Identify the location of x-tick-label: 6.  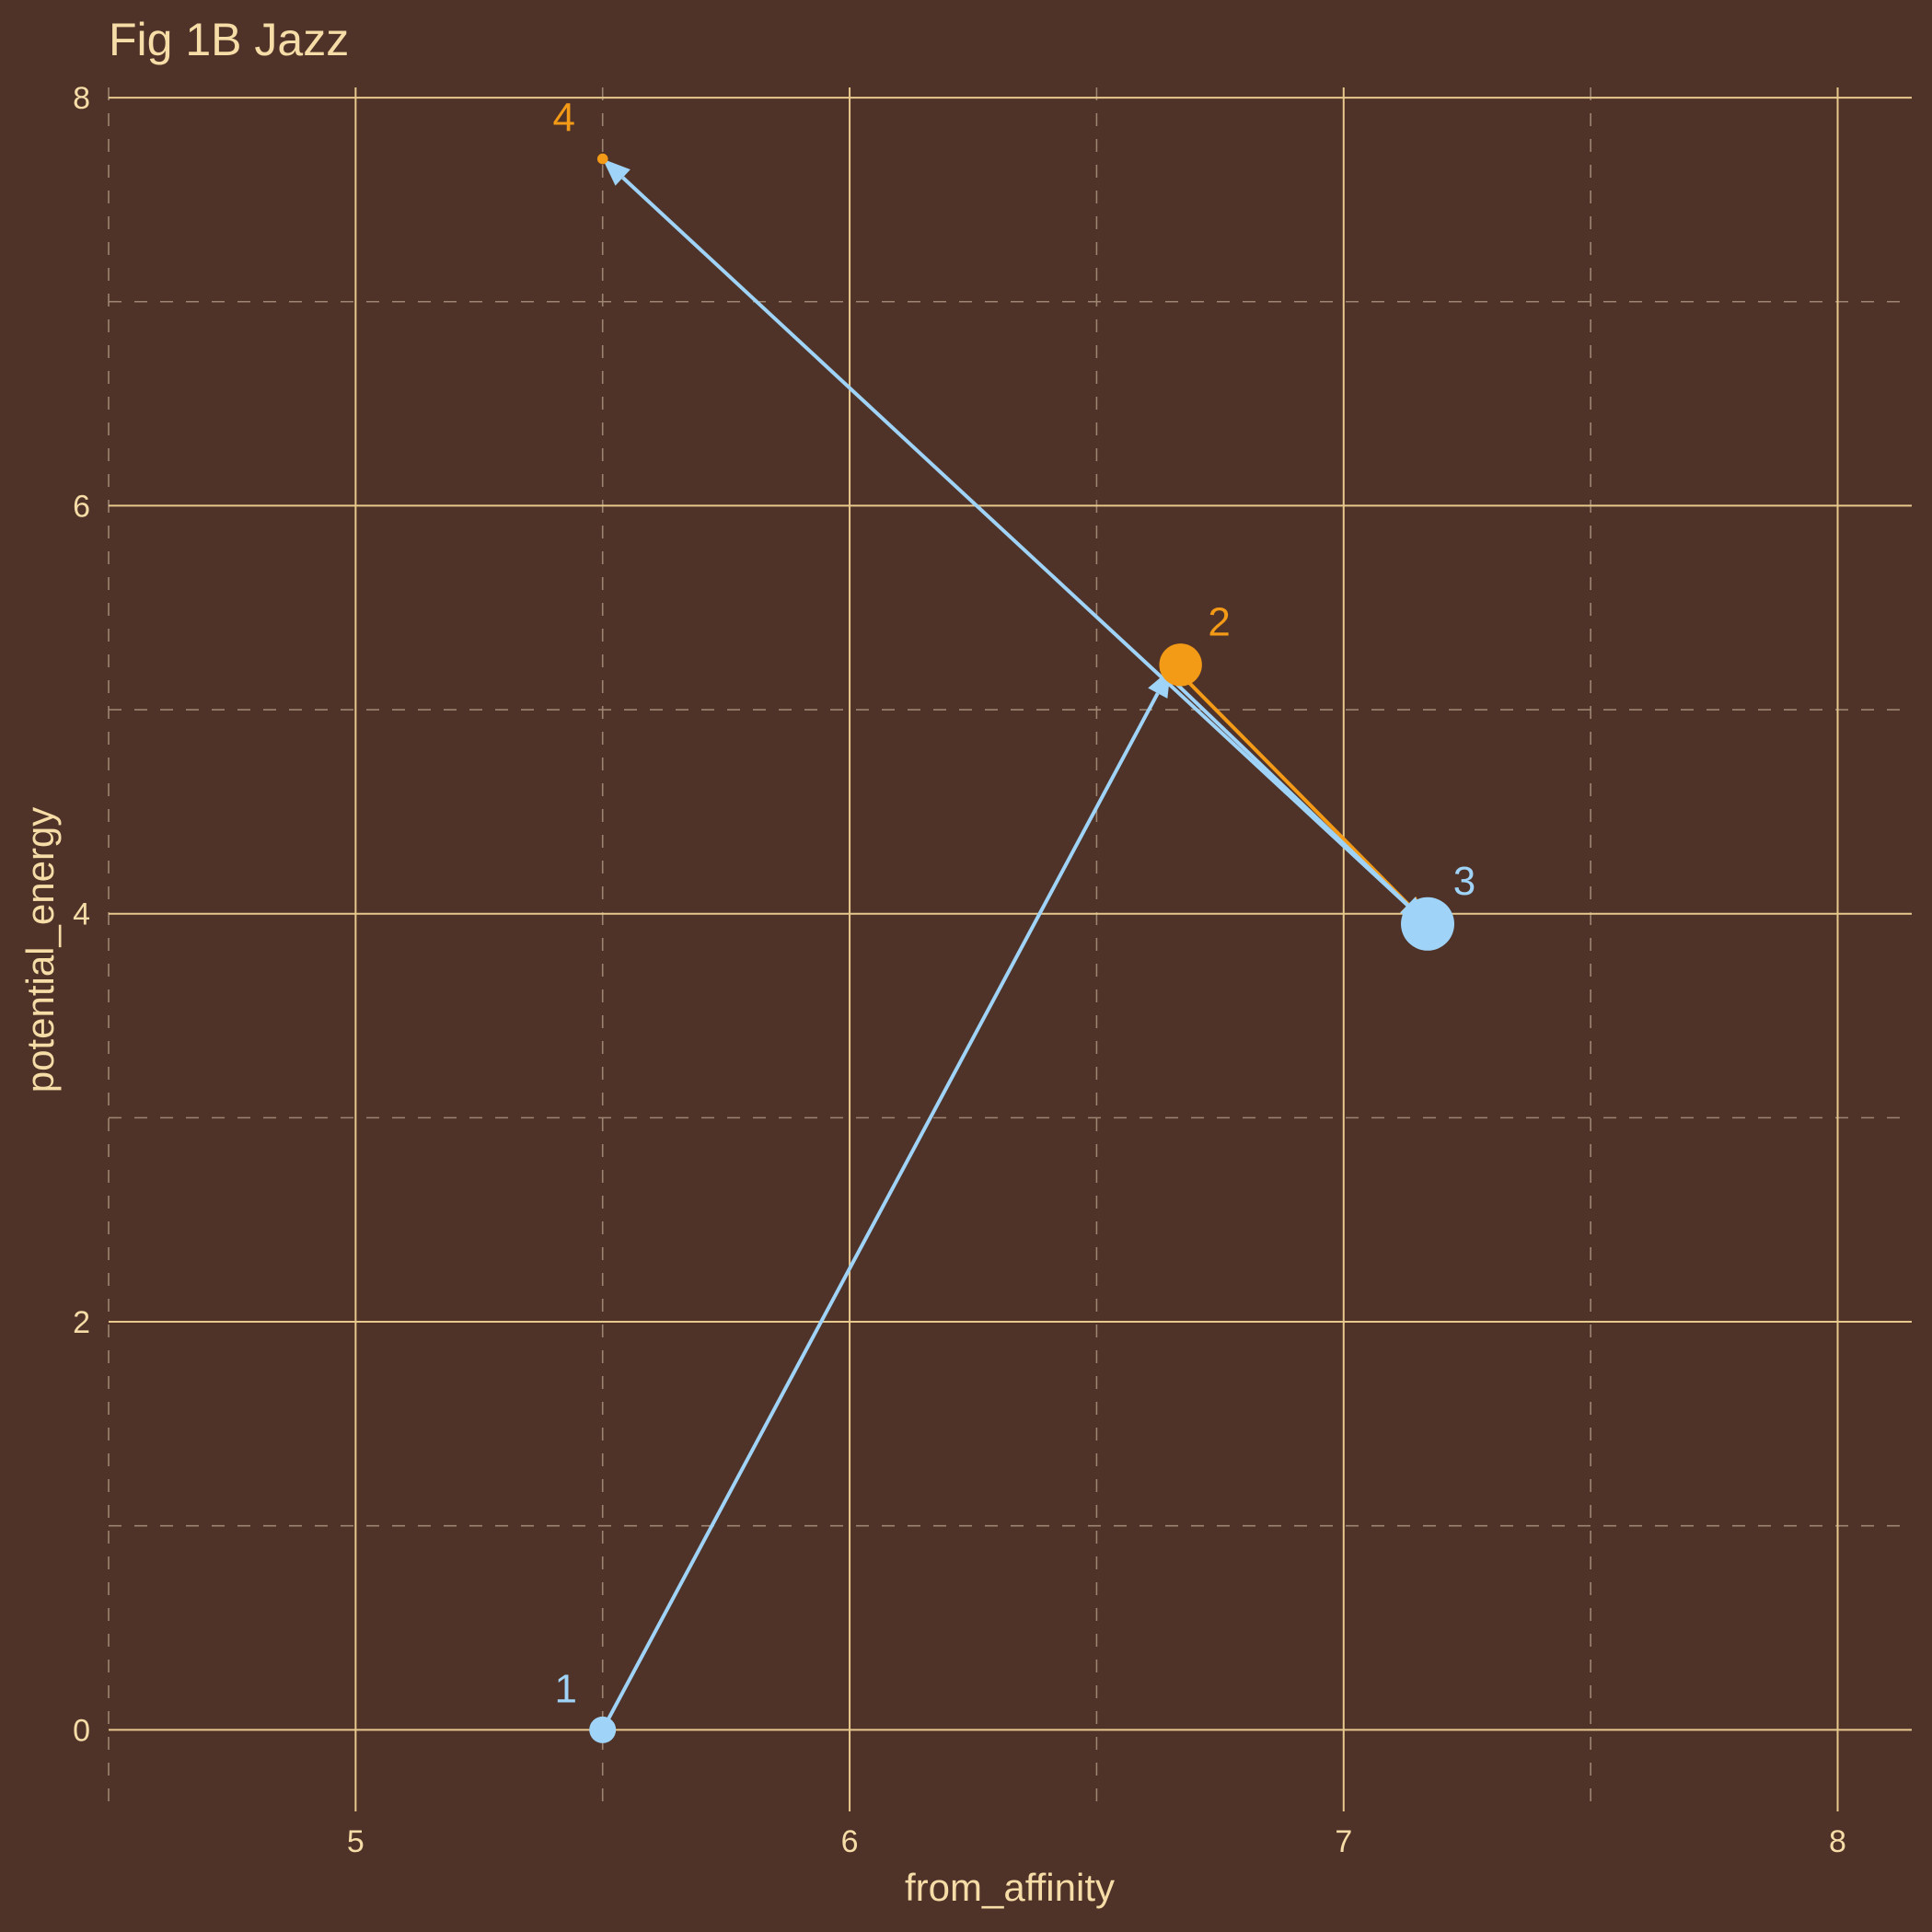
(850, 1842).